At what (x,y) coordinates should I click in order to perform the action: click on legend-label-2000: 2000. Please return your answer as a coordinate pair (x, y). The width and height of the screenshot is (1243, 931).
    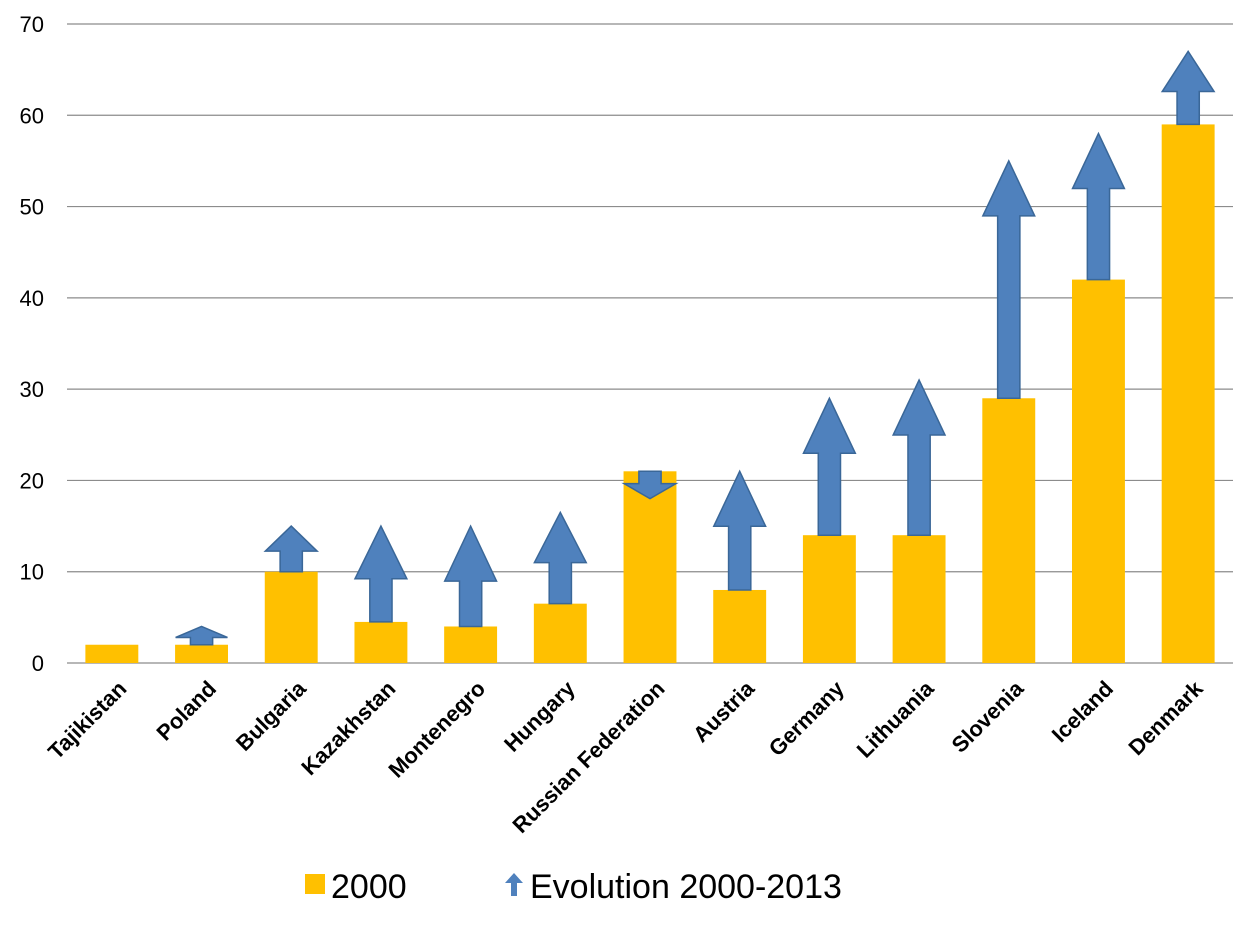
    Looking at the image, I should click on (369, 887).